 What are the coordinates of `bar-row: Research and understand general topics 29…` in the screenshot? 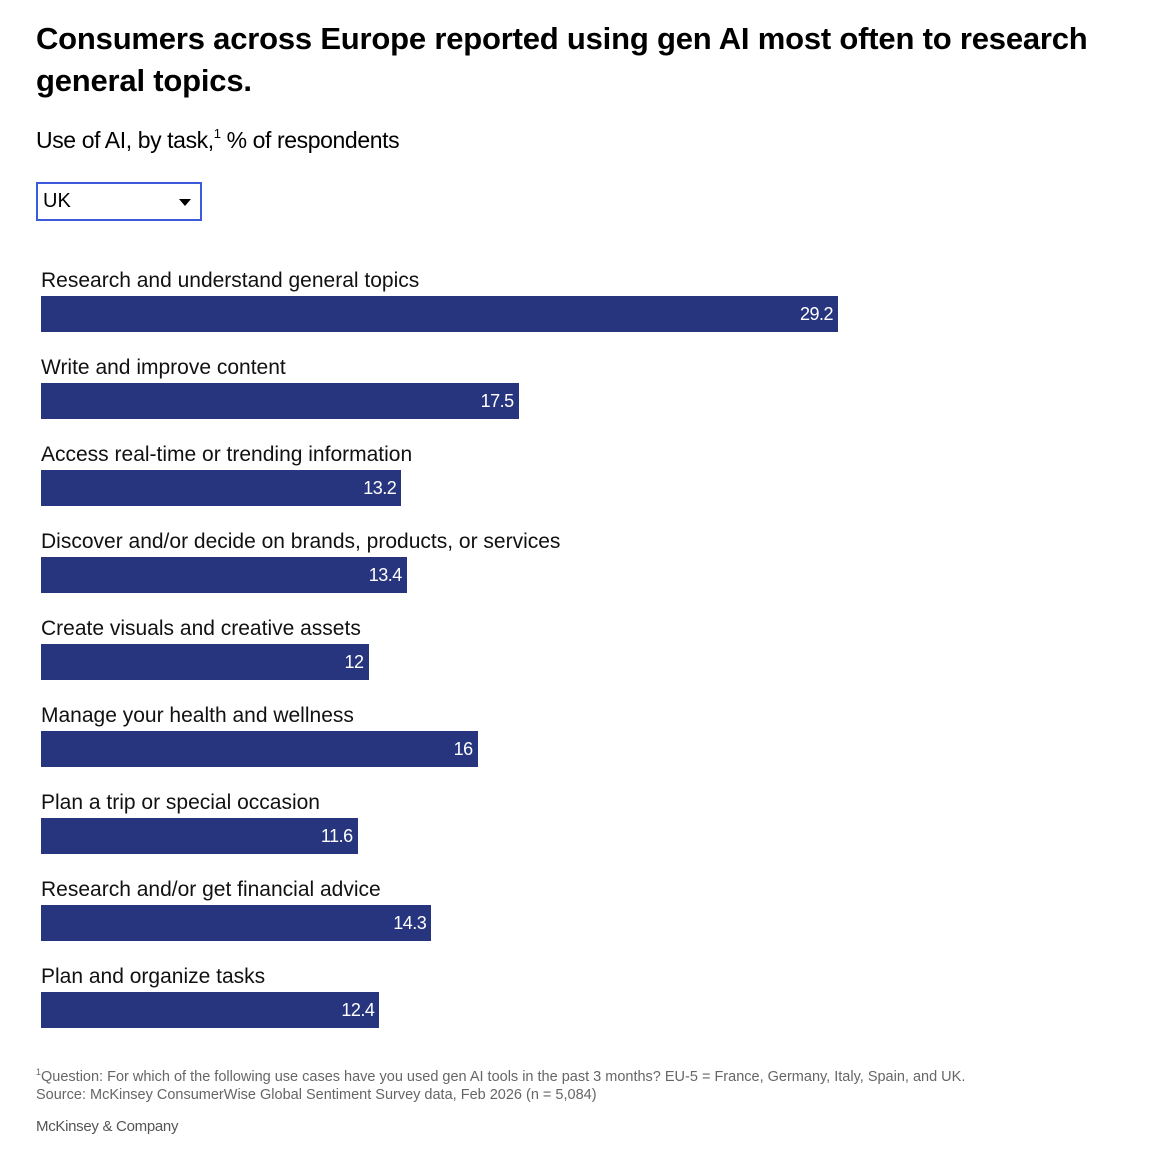 It's located at (439, 300).